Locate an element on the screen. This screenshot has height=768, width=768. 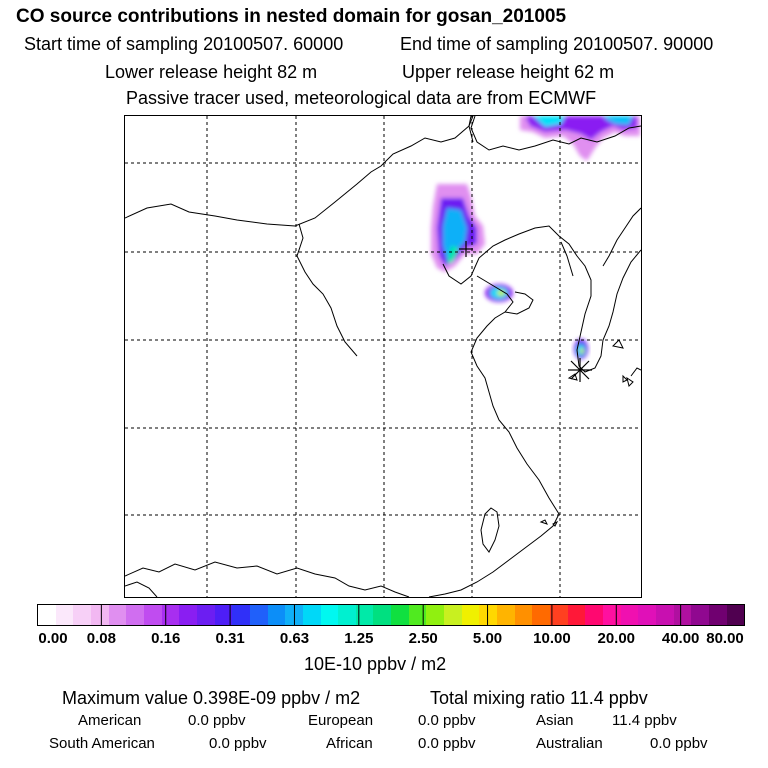
plume-bohai is located at coordinates (499, 293).